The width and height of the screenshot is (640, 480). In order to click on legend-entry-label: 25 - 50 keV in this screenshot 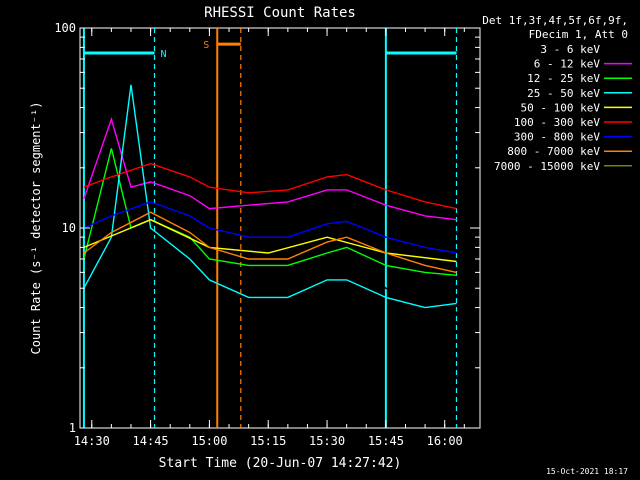, I will do `click(563, 93)`.